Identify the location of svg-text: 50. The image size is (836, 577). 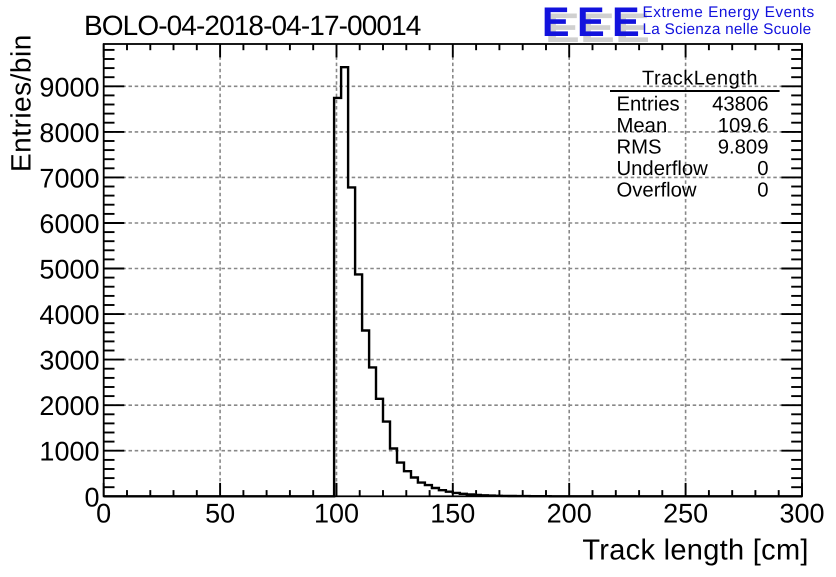
(220, 514).